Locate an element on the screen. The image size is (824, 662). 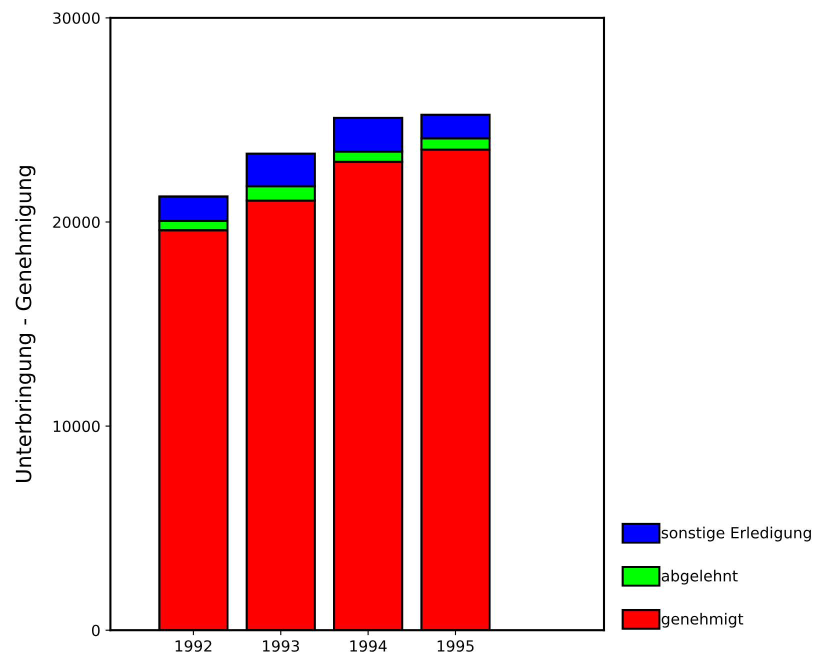
y-axis-title: Unterbringung - Genehmigung is located at coordinates (25, 324).